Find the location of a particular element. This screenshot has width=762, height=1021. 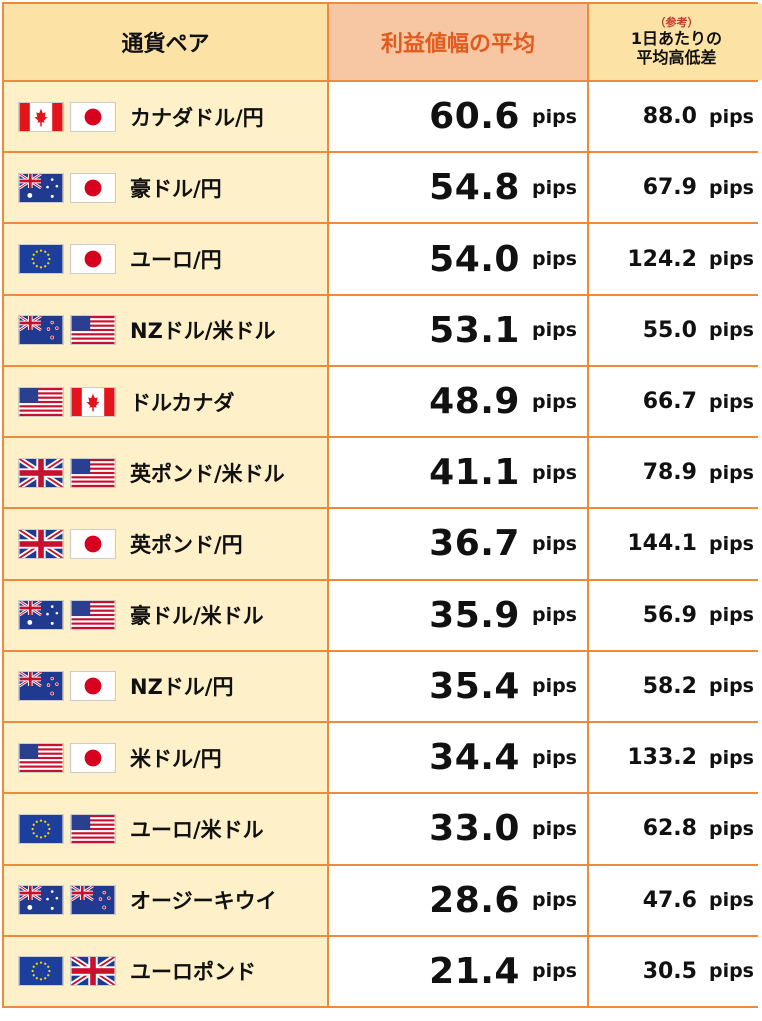

row-currency-pair: ユーロ/円 is located at coordinates (165, 259).